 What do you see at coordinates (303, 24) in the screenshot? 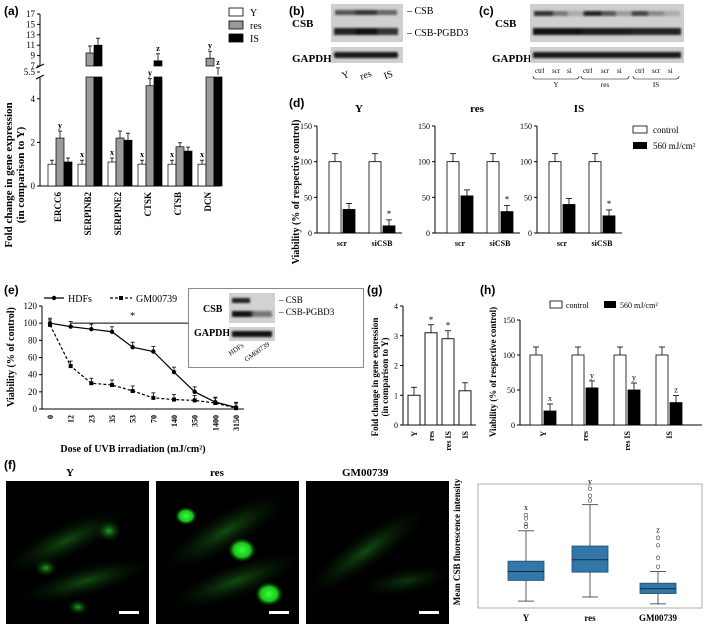
I see `blot-label-csb: CSB` at bounding box center [303, 24].